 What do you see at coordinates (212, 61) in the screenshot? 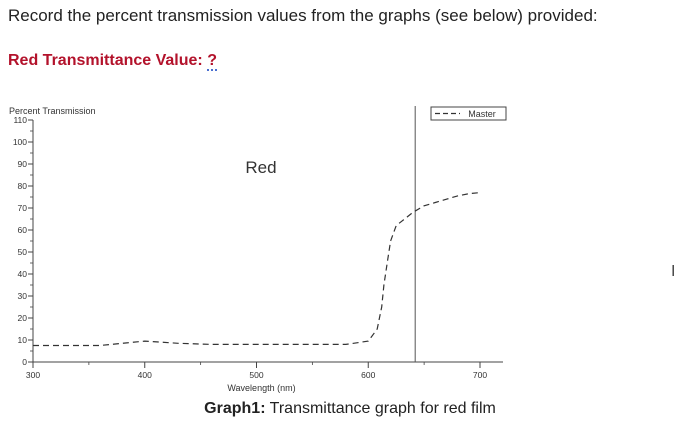
I see `red-transmittance-answer: ?` at bounding box center [212, 61].